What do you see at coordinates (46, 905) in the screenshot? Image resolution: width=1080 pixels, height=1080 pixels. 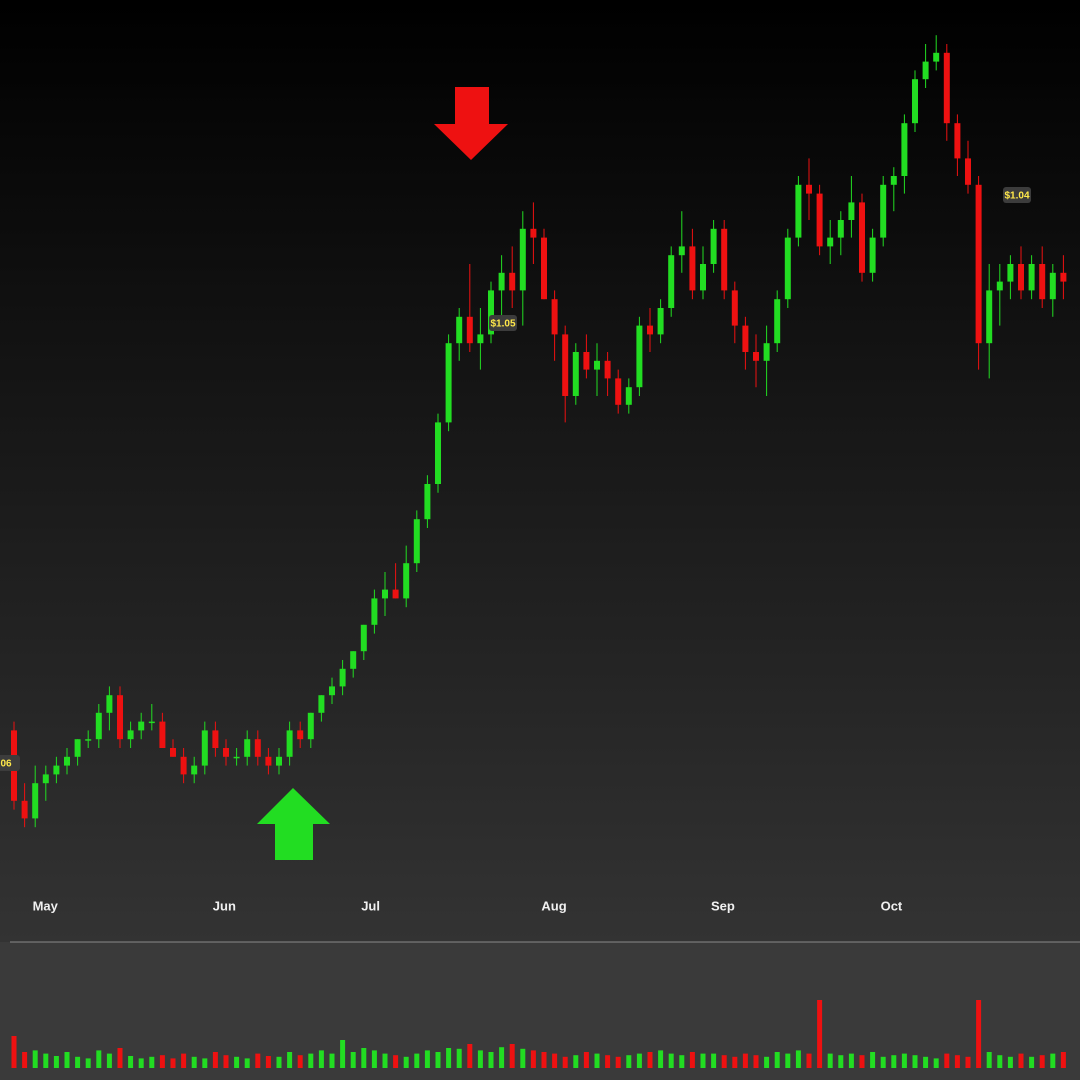 I see `x-tick-label: May` at bounding box center [46, 905].